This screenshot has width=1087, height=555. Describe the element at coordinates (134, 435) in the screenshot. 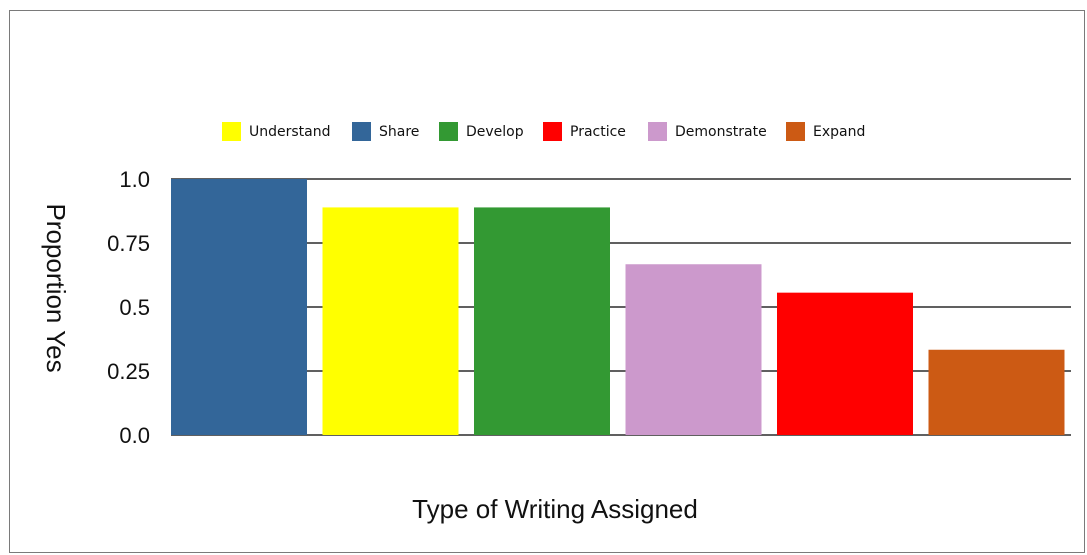

I see `y-tick-label-0: 0.0` at that location.